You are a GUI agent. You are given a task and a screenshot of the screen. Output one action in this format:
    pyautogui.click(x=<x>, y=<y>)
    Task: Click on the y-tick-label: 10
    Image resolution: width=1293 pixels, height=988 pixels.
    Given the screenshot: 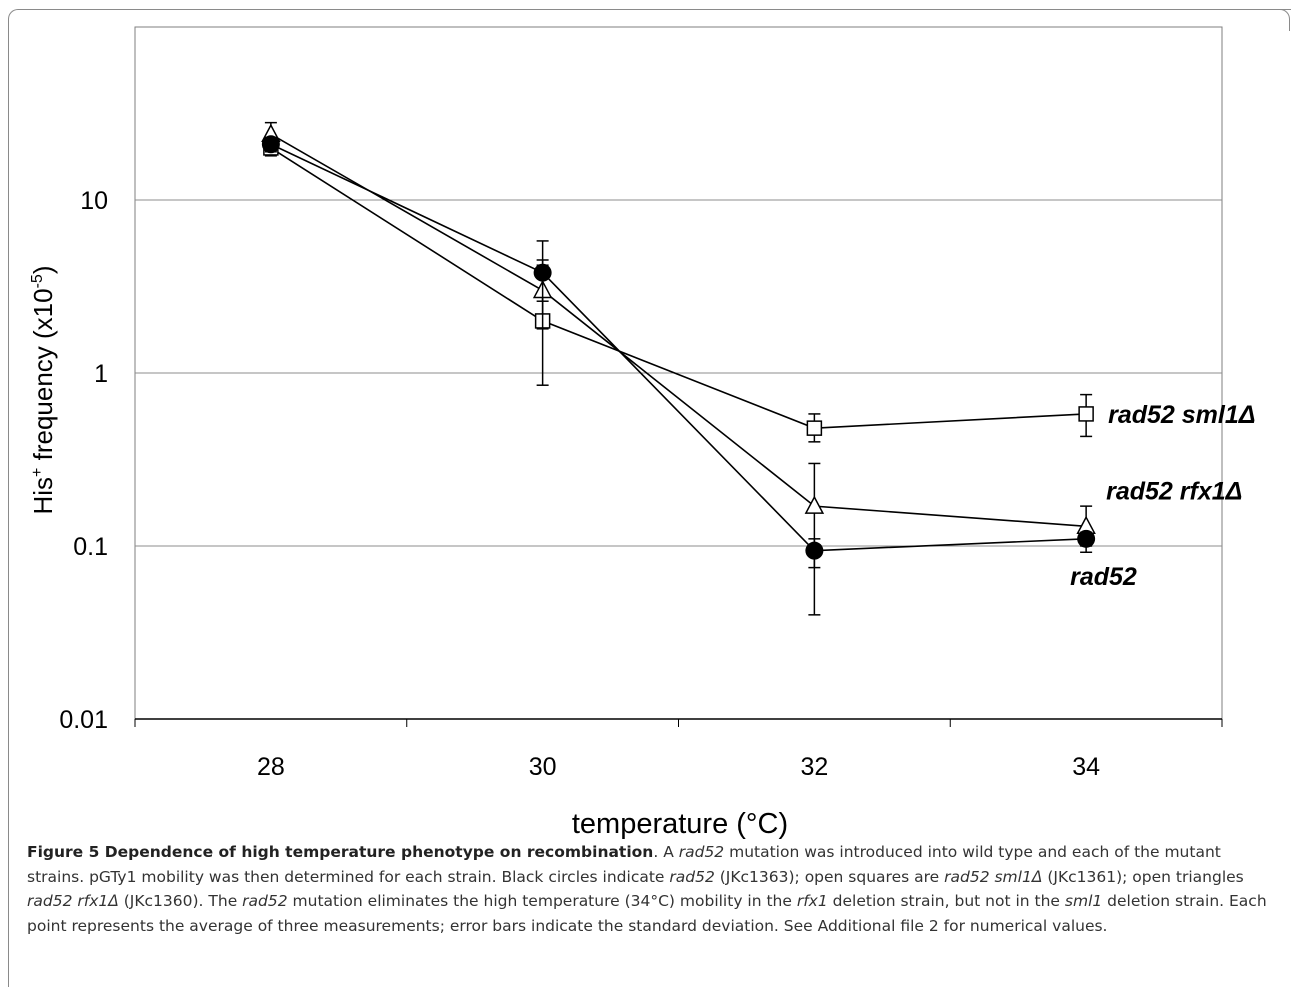 What is the action you would take?
    pyautogui.click(x=94, y=201)
    